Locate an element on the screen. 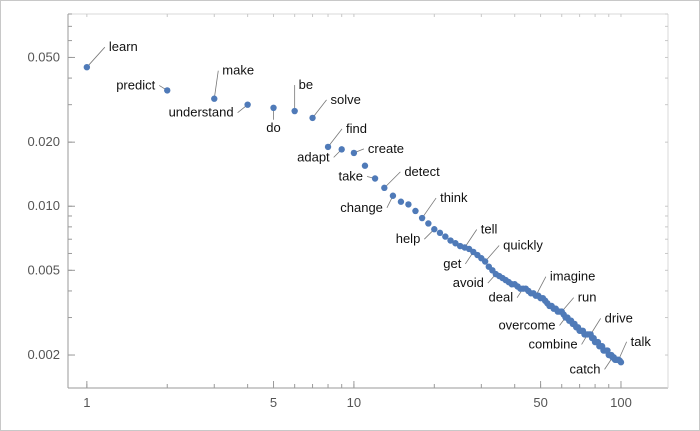 This screenshot has height=431, width=700. word-label-predict: predict is located at coordinates (135, 84).